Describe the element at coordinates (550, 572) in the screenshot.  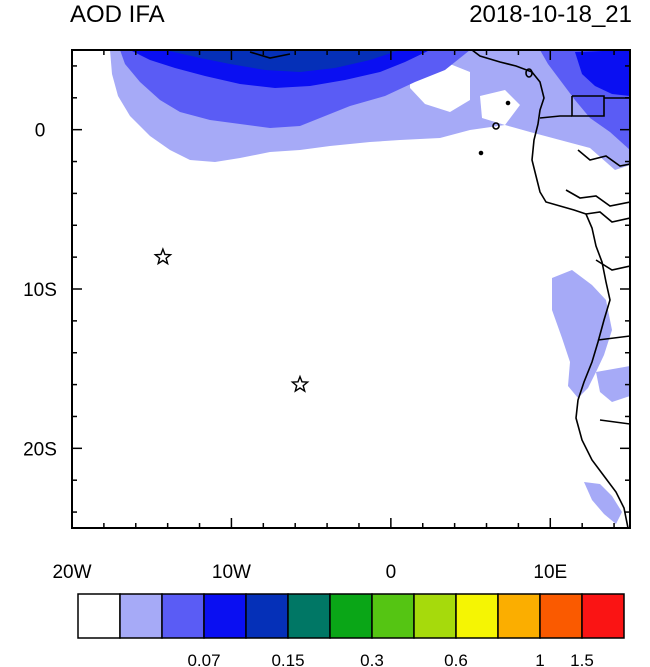
I see `lon-tick-label: 10E` at that location.